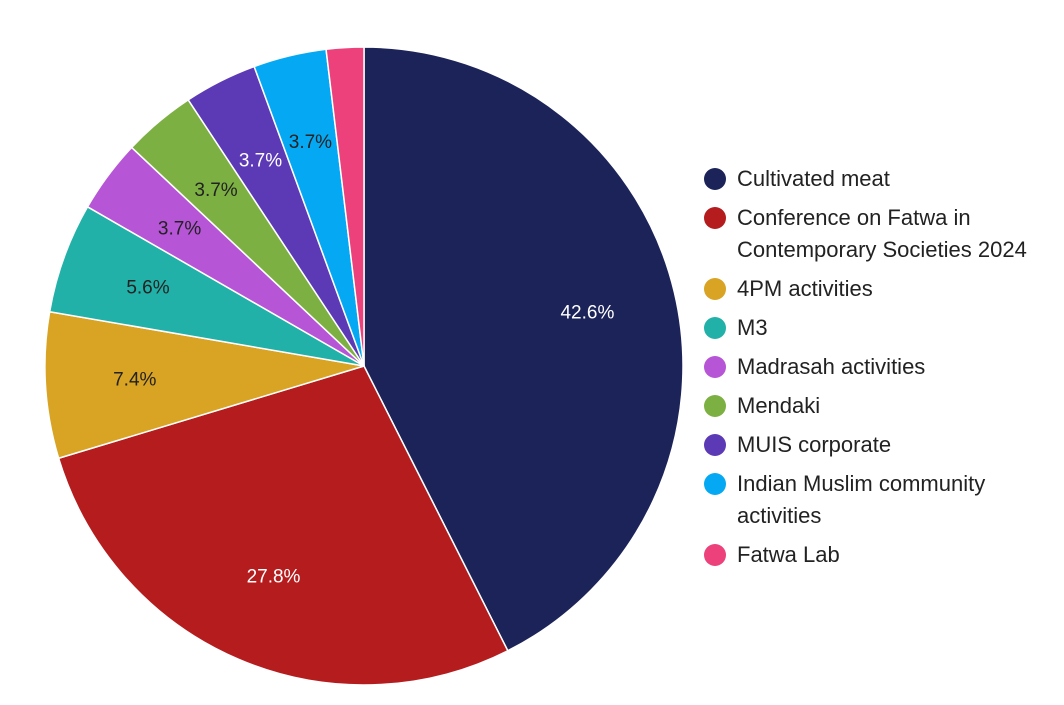  I want to click on pie-slice-value-label: 27.8%, so click(274, 577).